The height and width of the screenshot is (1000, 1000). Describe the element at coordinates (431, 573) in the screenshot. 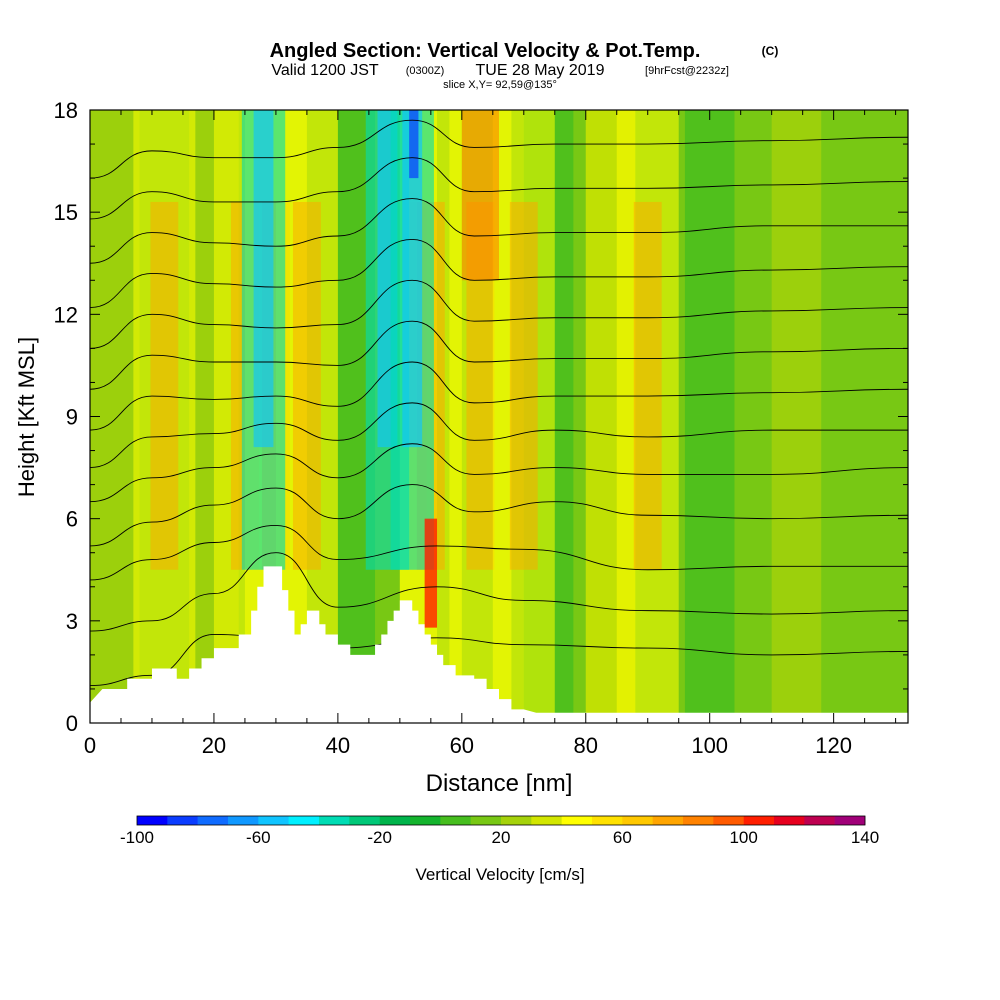

I see `strong-updraft` at that location.